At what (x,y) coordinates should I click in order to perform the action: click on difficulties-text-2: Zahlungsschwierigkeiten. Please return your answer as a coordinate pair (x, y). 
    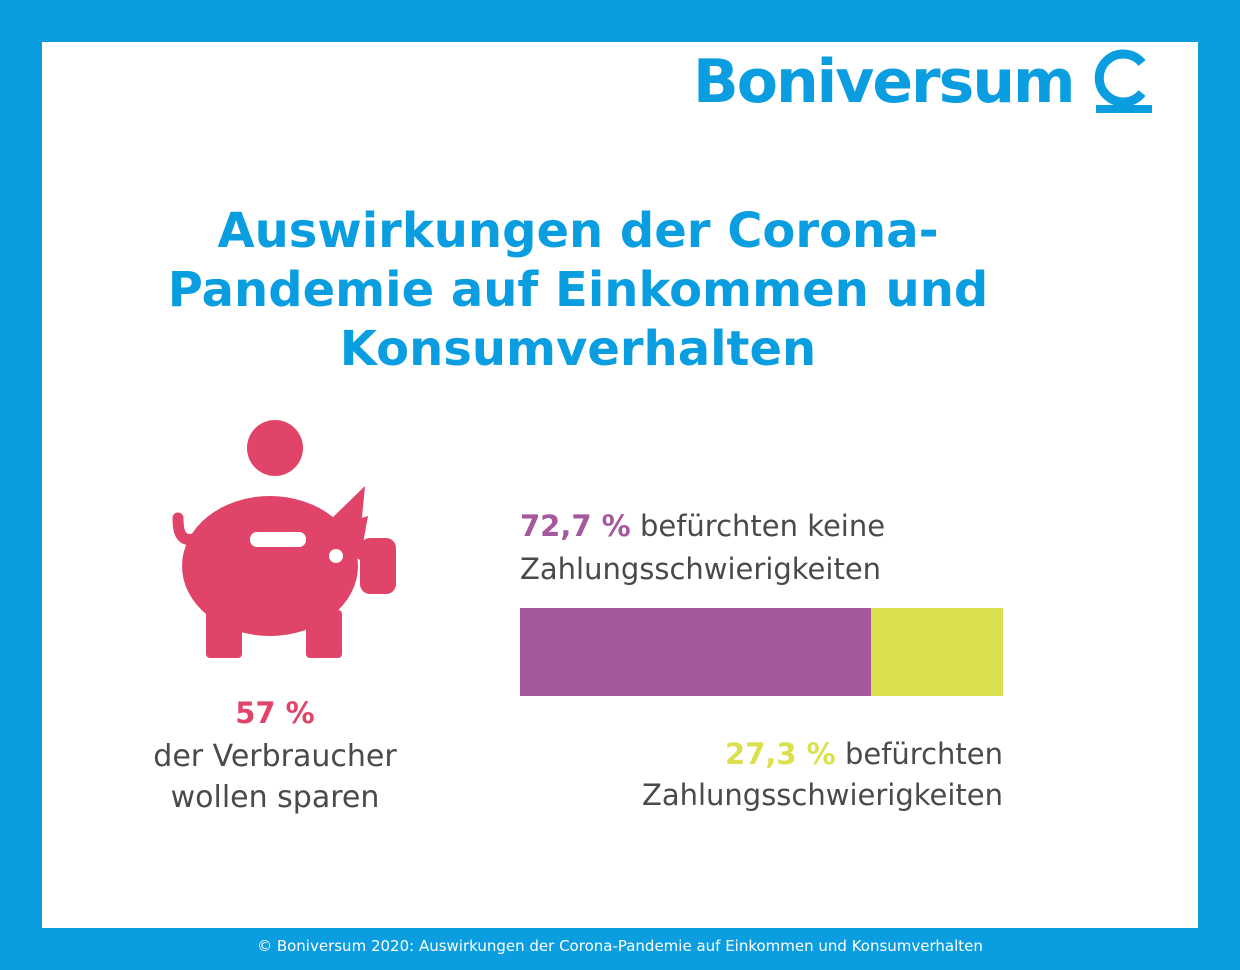
    Looking at the image, I should click on (822, 795).